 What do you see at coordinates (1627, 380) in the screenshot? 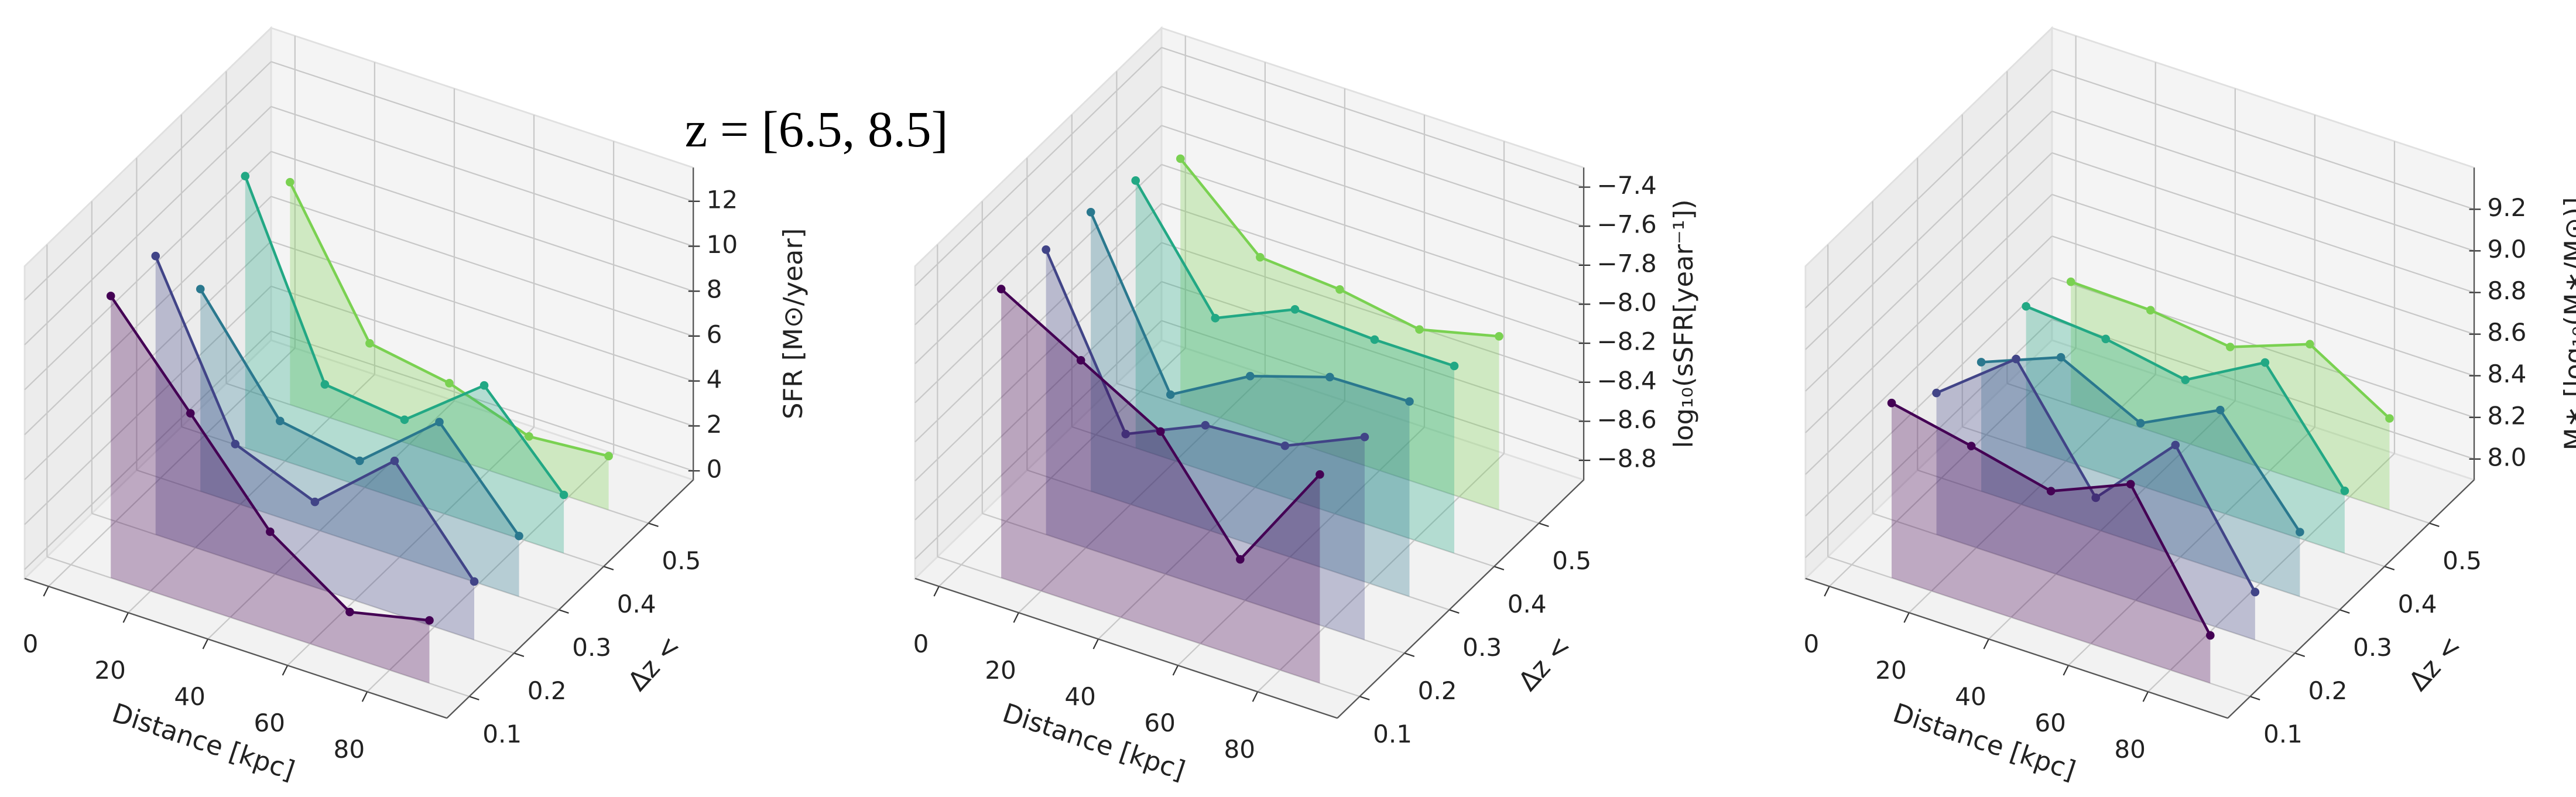
I see `y-tick-label: −8.4` at bounding box center [1627, 380].